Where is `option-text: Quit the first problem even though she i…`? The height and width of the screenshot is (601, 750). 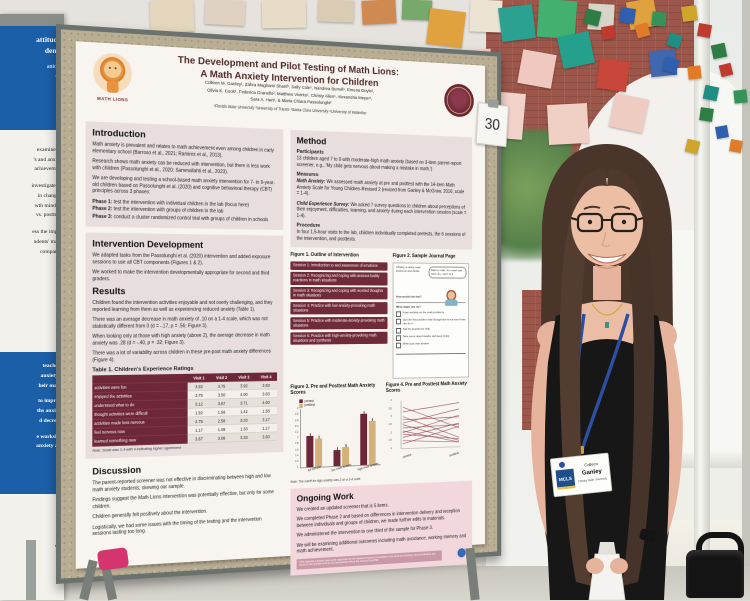 option-text: Quit the first problem even though she i… is located at coordinates (434, 321).